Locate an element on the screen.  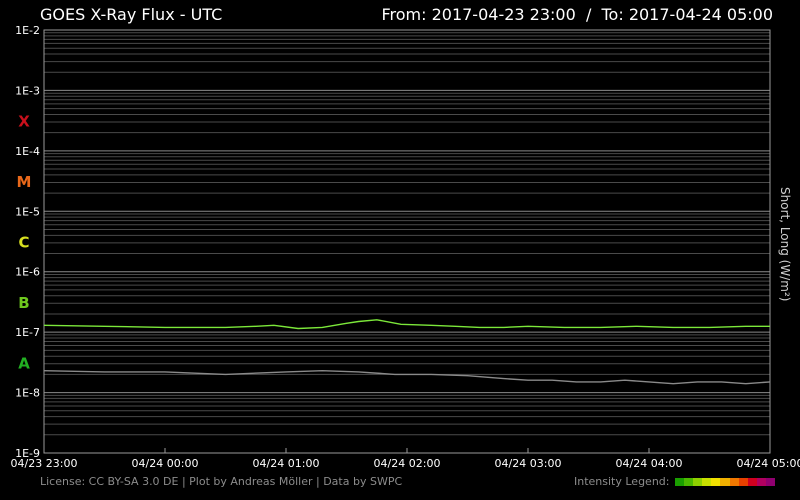
series-lines is located at coordinates (407, 352).